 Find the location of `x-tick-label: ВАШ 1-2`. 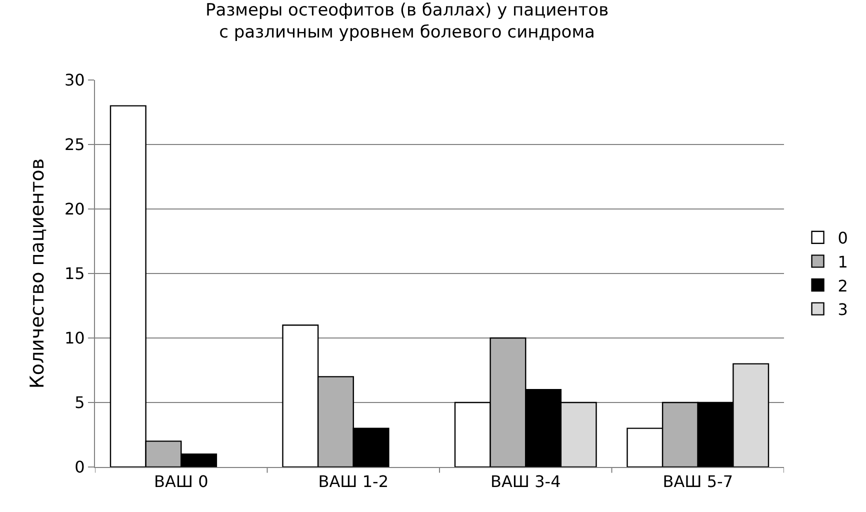

x-tick-label: ВАШ 1-2 is located at coordinates (353, 482).